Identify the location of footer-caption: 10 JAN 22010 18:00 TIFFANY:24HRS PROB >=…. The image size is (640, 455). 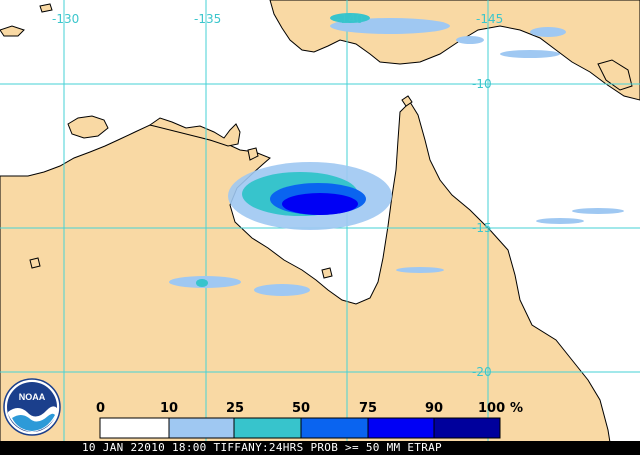
(262, 447).